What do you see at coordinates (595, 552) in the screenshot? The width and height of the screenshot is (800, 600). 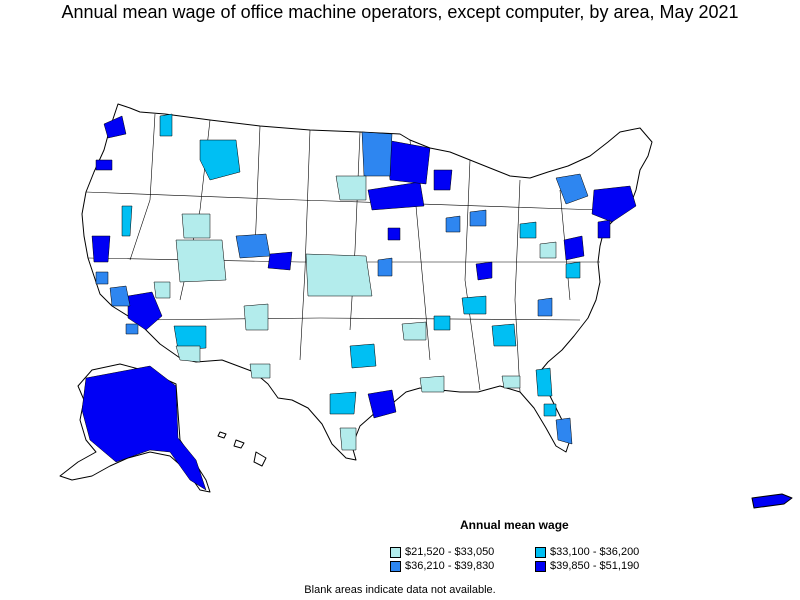 I see `legend-label-2: $33,100 - $36,200` at bounding box center [595, 552].